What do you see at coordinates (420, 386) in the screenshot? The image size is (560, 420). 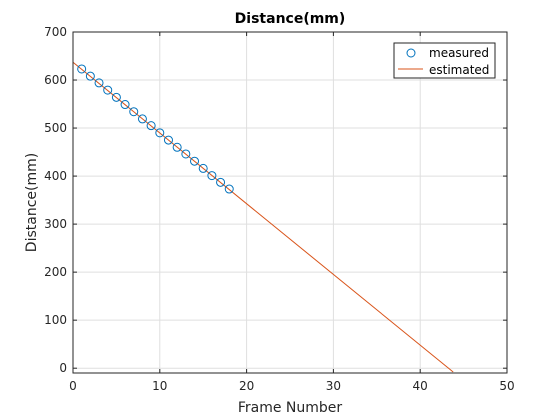 I see `x-tick-label: 40` at bounding box center [420, 386].